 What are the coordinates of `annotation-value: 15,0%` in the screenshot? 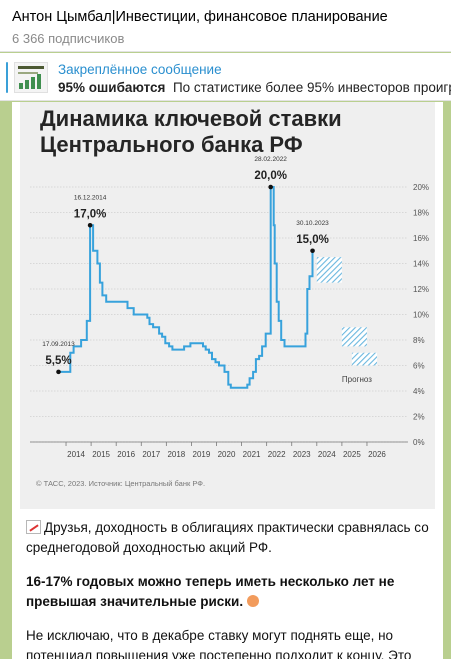 It's located at (312, 240).